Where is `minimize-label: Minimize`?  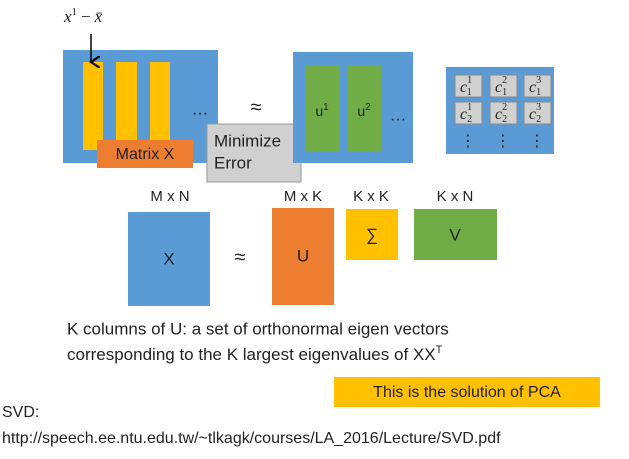 minimize-label: Minimize is located at coordinates (247, 140).